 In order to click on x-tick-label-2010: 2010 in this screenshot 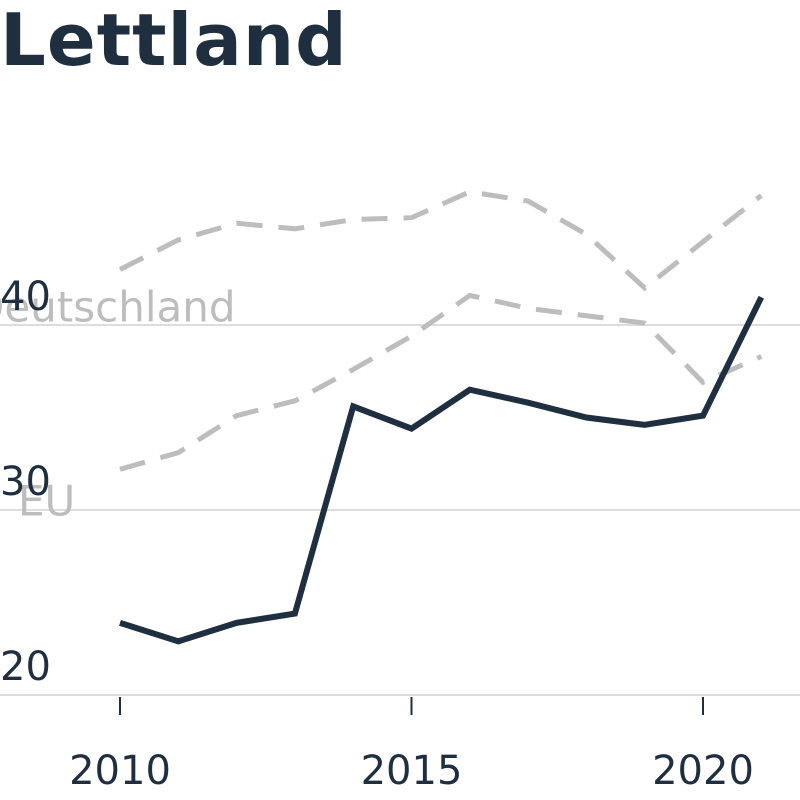, I will do `click(120, 771)`.